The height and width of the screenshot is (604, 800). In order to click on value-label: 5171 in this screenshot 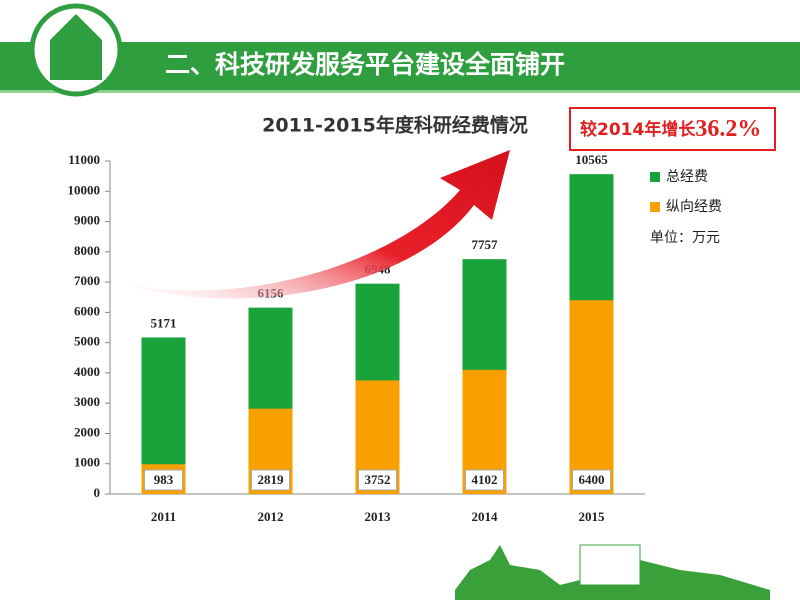, I will do `click(164, 322)`.